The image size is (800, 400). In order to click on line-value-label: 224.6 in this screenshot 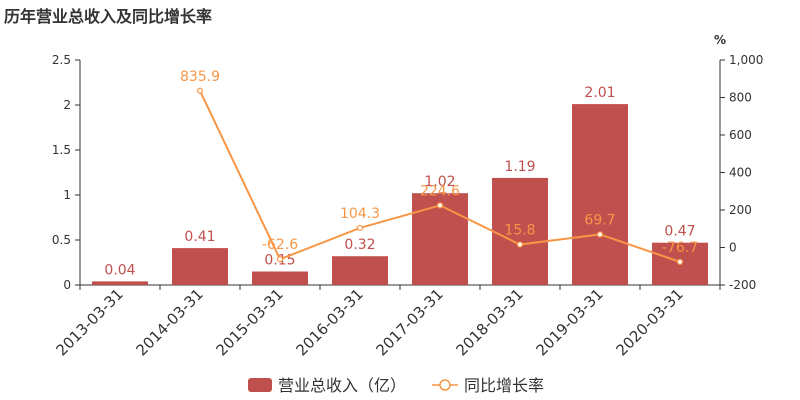, I will do `click(440, 191)`.